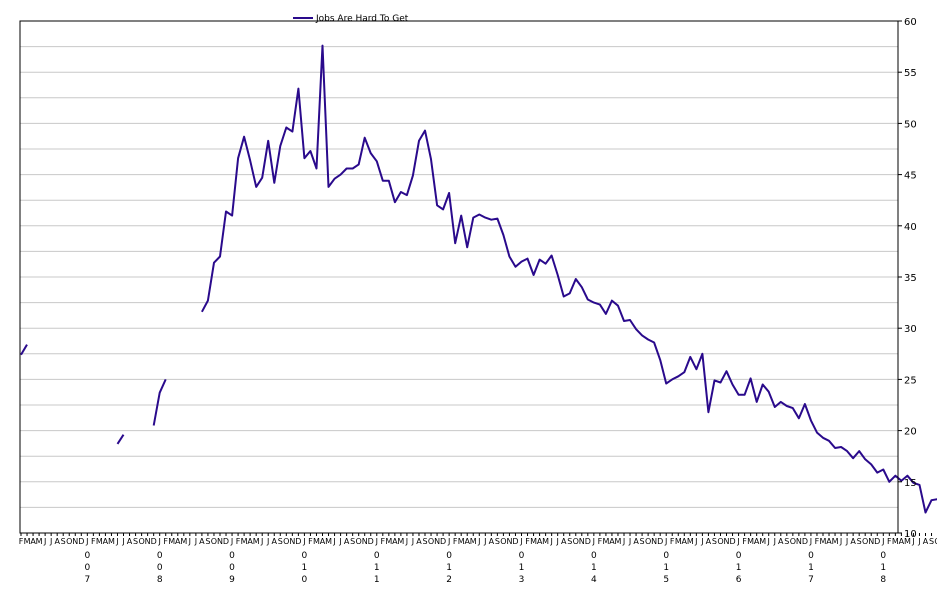 The width and height of the screenshot is (937, 593). Describe the element at coordinates (910, 22) in the screenshot. I see `y-tick-label: 60` at that location.